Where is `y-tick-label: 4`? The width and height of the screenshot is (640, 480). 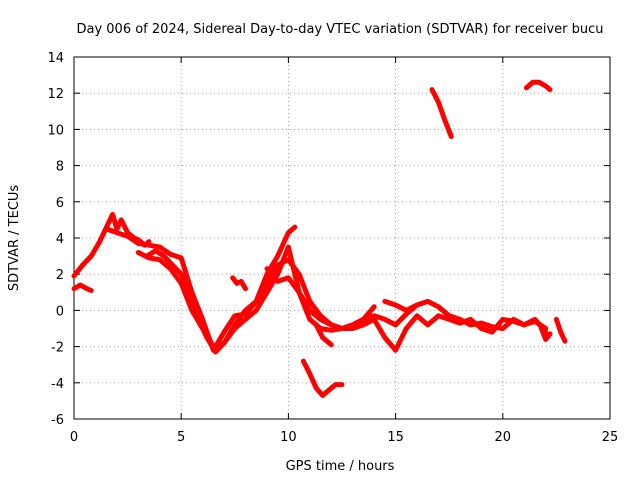
y-tick-label: 4 is located at coordinates (60, 239).